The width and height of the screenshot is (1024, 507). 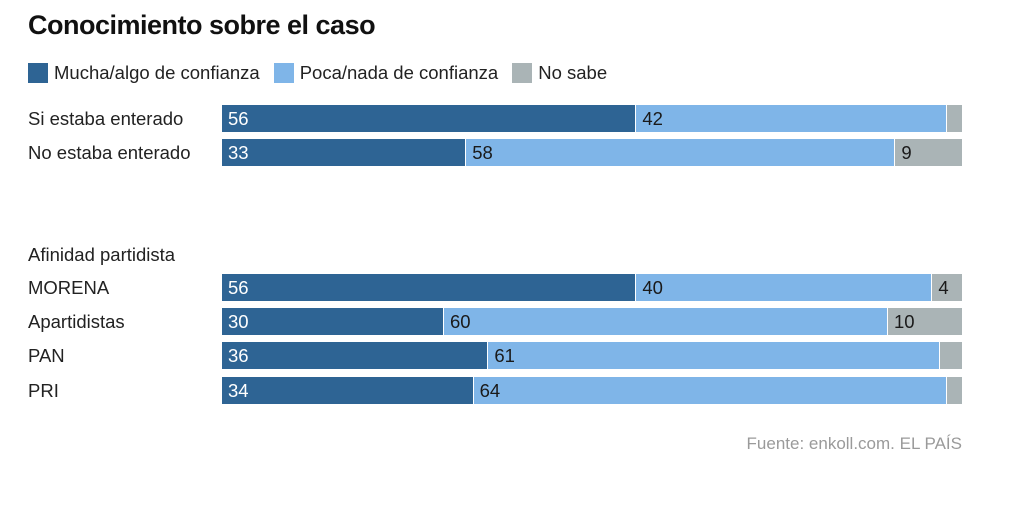 I want to click on bar-segment-nosabe: 9, so click(x=928, y=152).